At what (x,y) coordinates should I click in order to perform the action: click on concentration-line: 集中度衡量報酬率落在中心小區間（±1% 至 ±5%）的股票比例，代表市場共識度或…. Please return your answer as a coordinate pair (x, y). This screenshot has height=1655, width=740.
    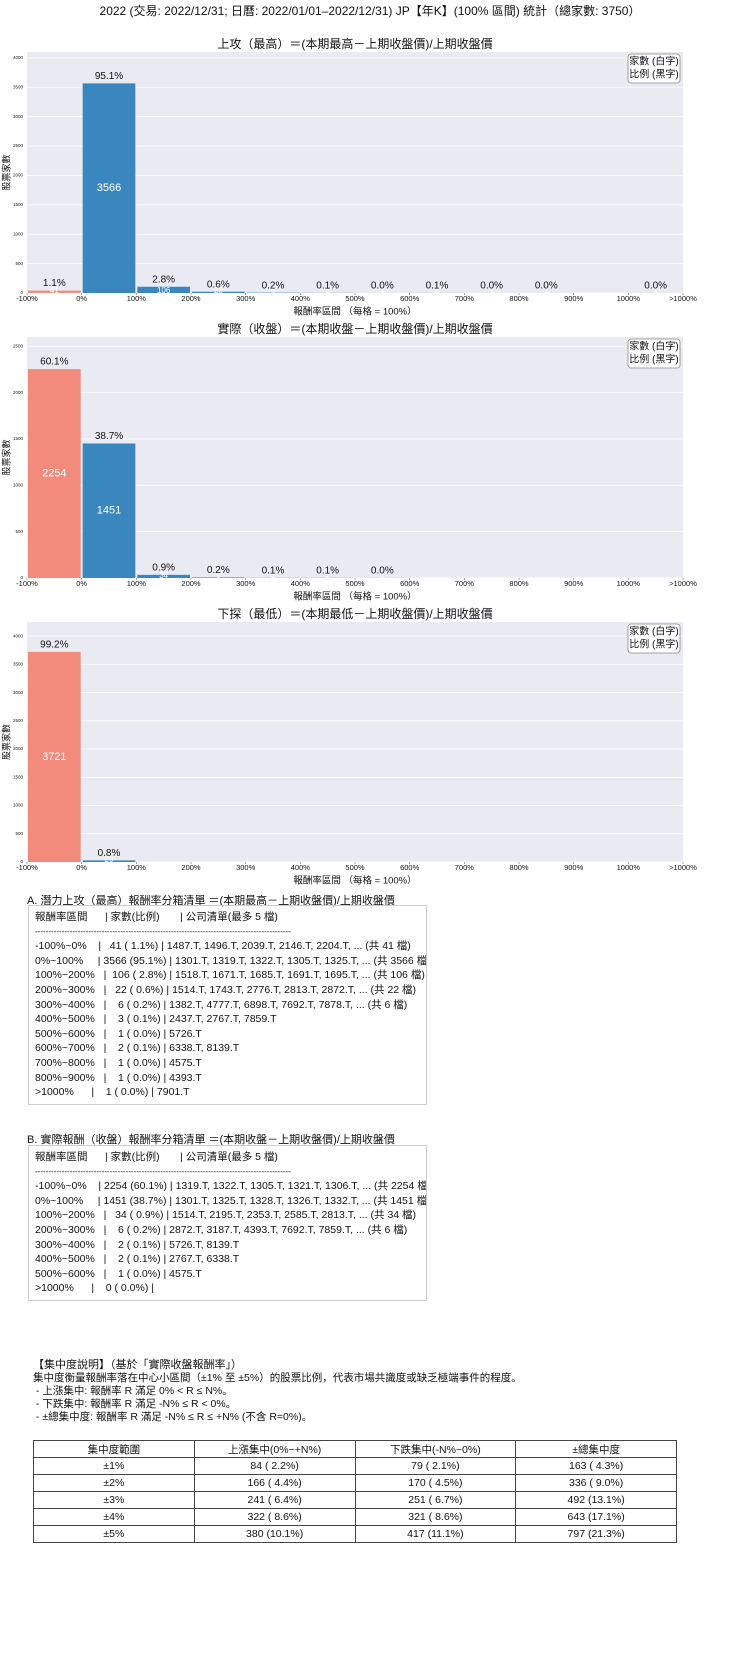
    Looking at the image, I should click on (277, 1378).